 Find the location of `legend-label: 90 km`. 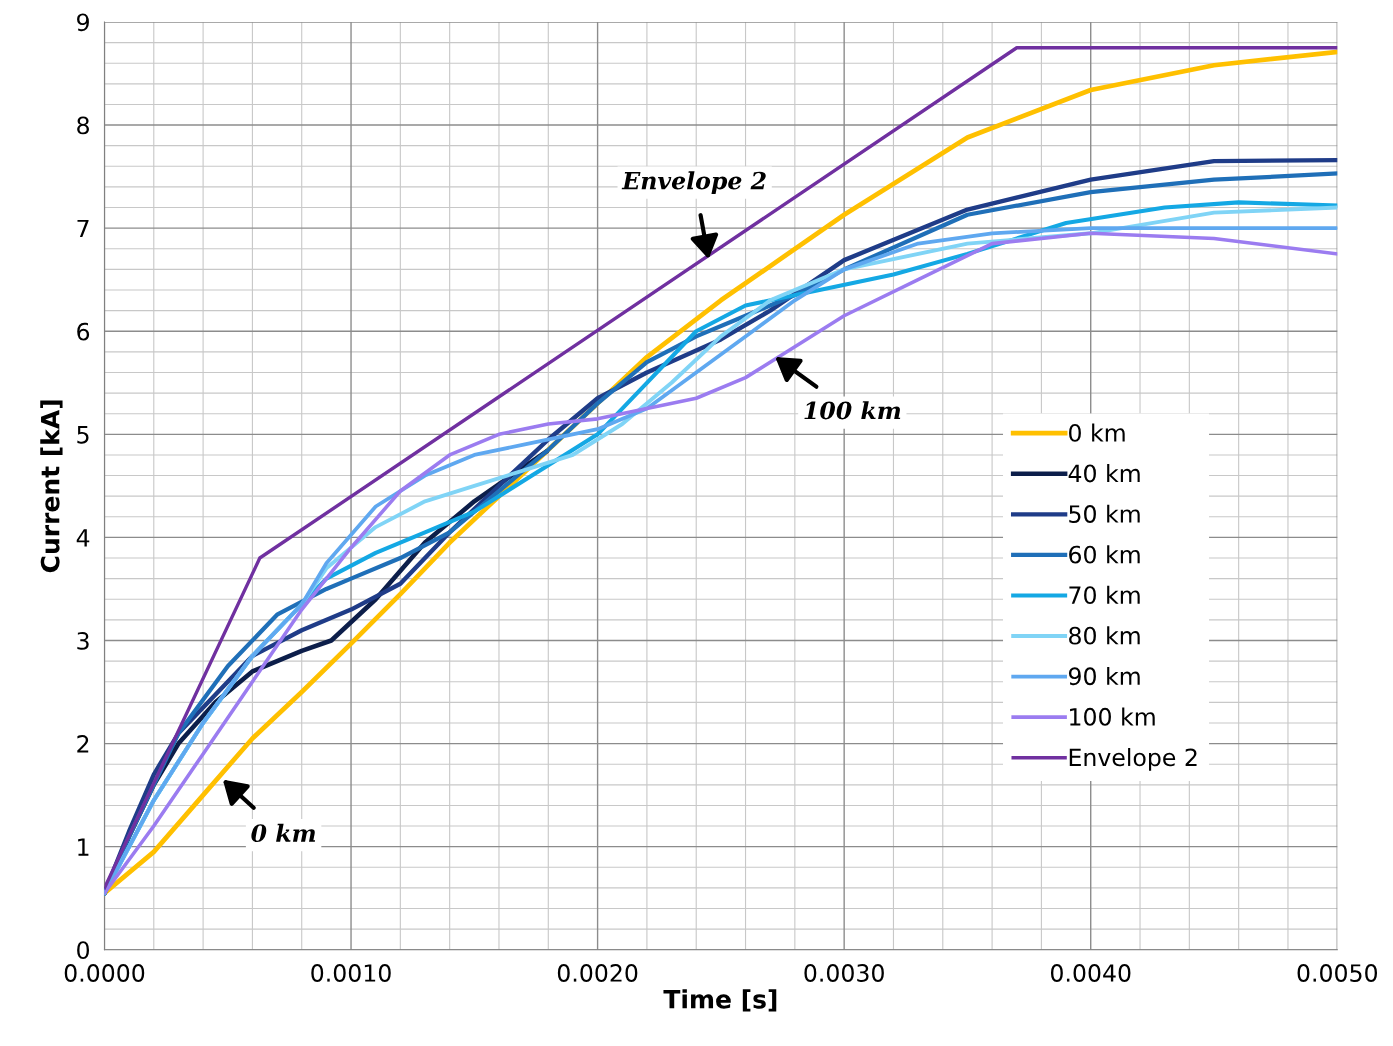

legend-label: 90 km is located at coordinates (1104, 676).